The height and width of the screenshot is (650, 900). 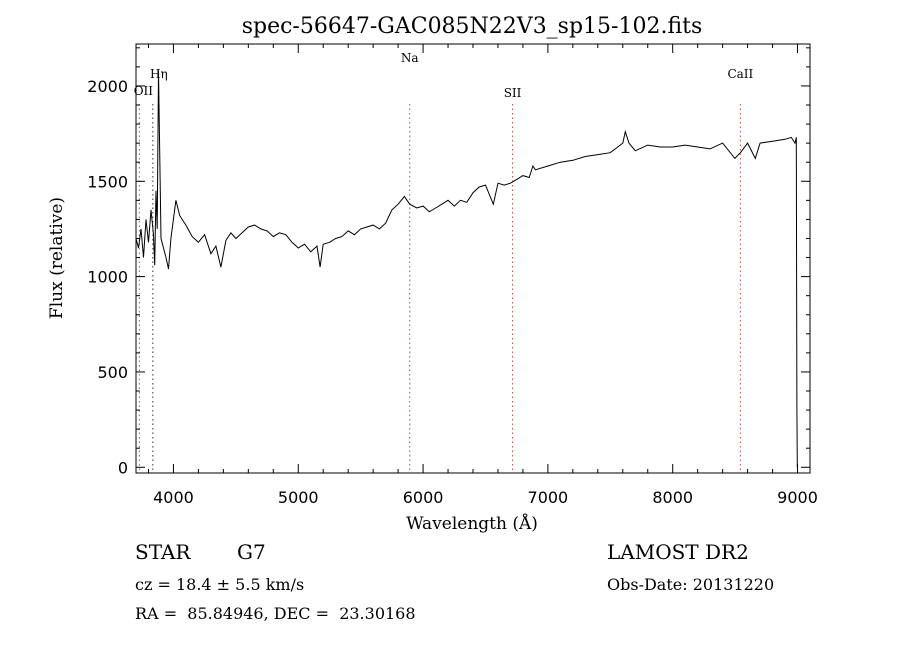 What do you see at coordinates (173, 497) in the screenshot?
I see `x-tick-label: 4000` at bounding box center [173, 497].